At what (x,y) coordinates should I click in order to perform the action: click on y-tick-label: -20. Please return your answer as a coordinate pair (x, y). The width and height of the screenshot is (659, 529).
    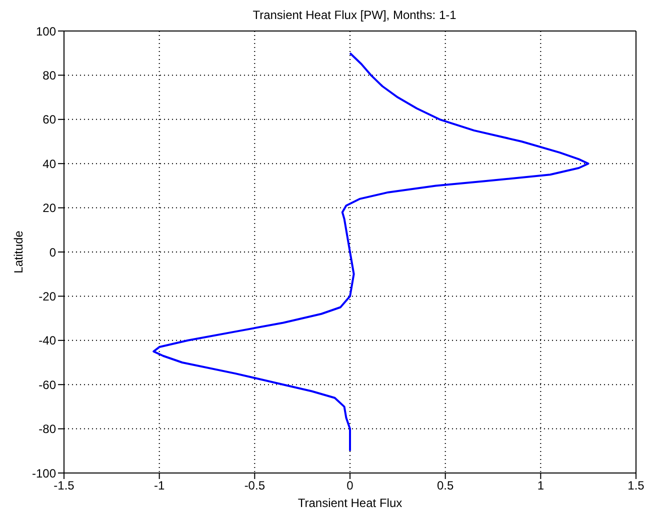
    Looking at the image, I should click on (47, 296).